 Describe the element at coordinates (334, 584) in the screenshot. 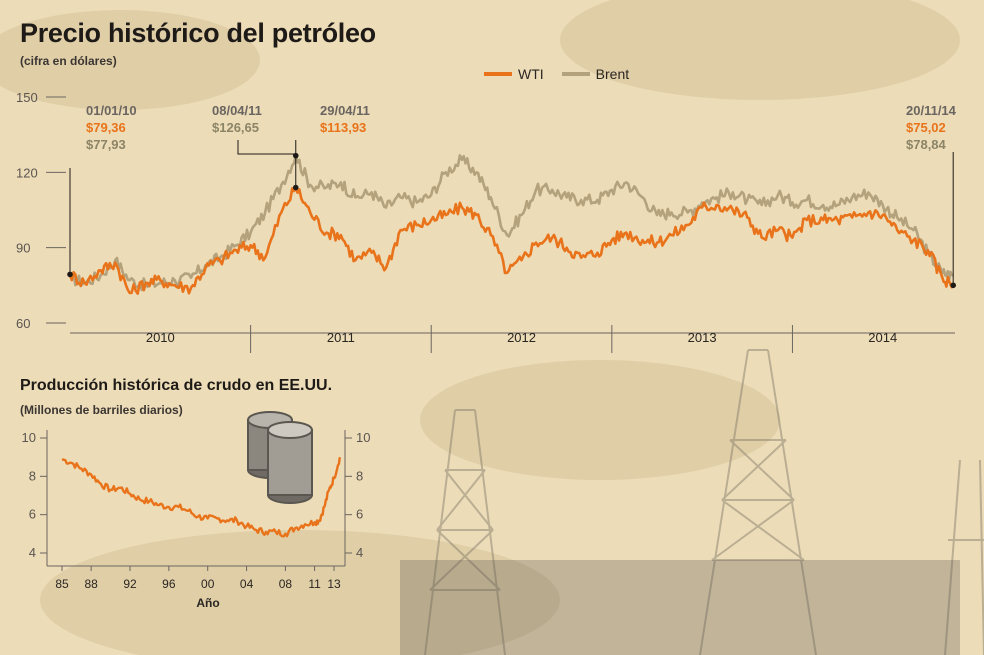

I see `x-tick-label: 13` at that location.